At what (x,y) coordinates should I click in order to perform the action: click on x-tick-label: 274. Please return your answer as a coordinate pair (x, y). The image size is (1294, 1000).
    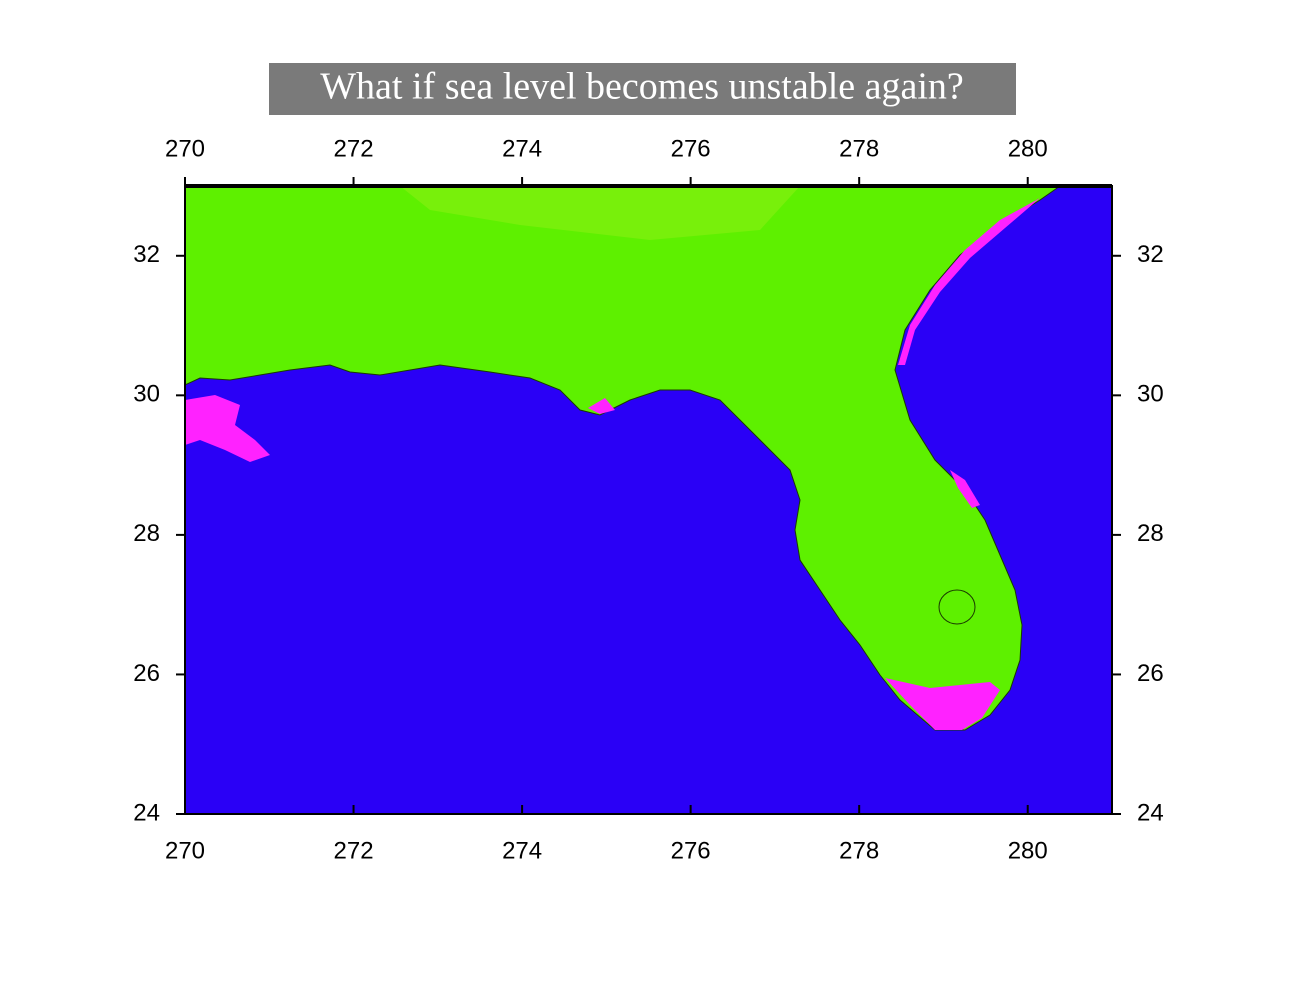
    Looking at the image, I should click on (522, 850).